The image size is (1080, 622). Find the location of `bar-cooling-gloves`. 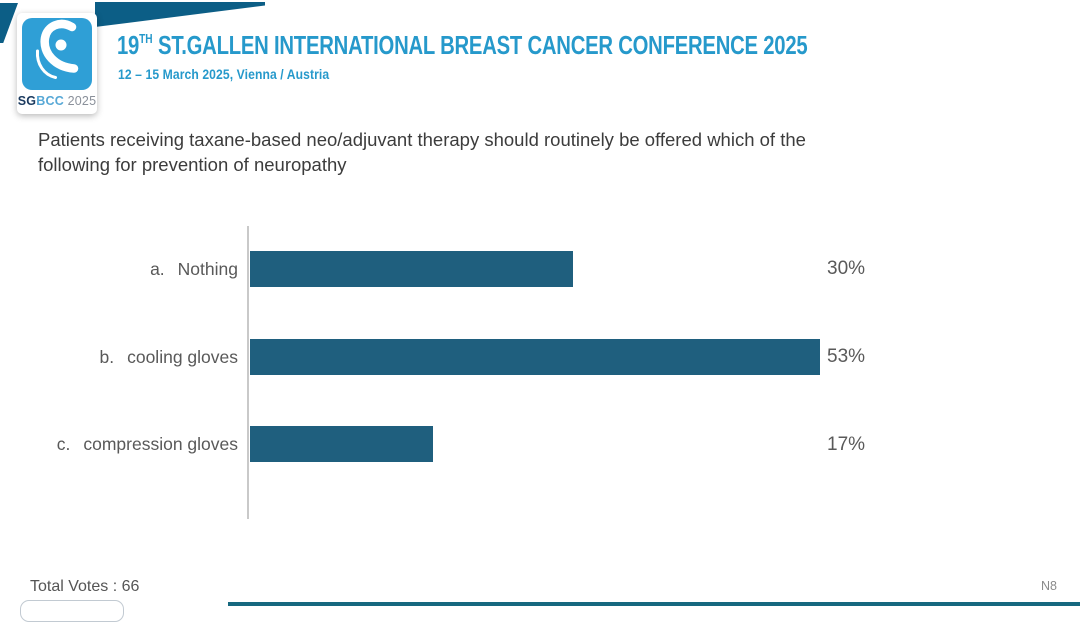

bar-cooling-gloves is located at coordinates (535, 357).